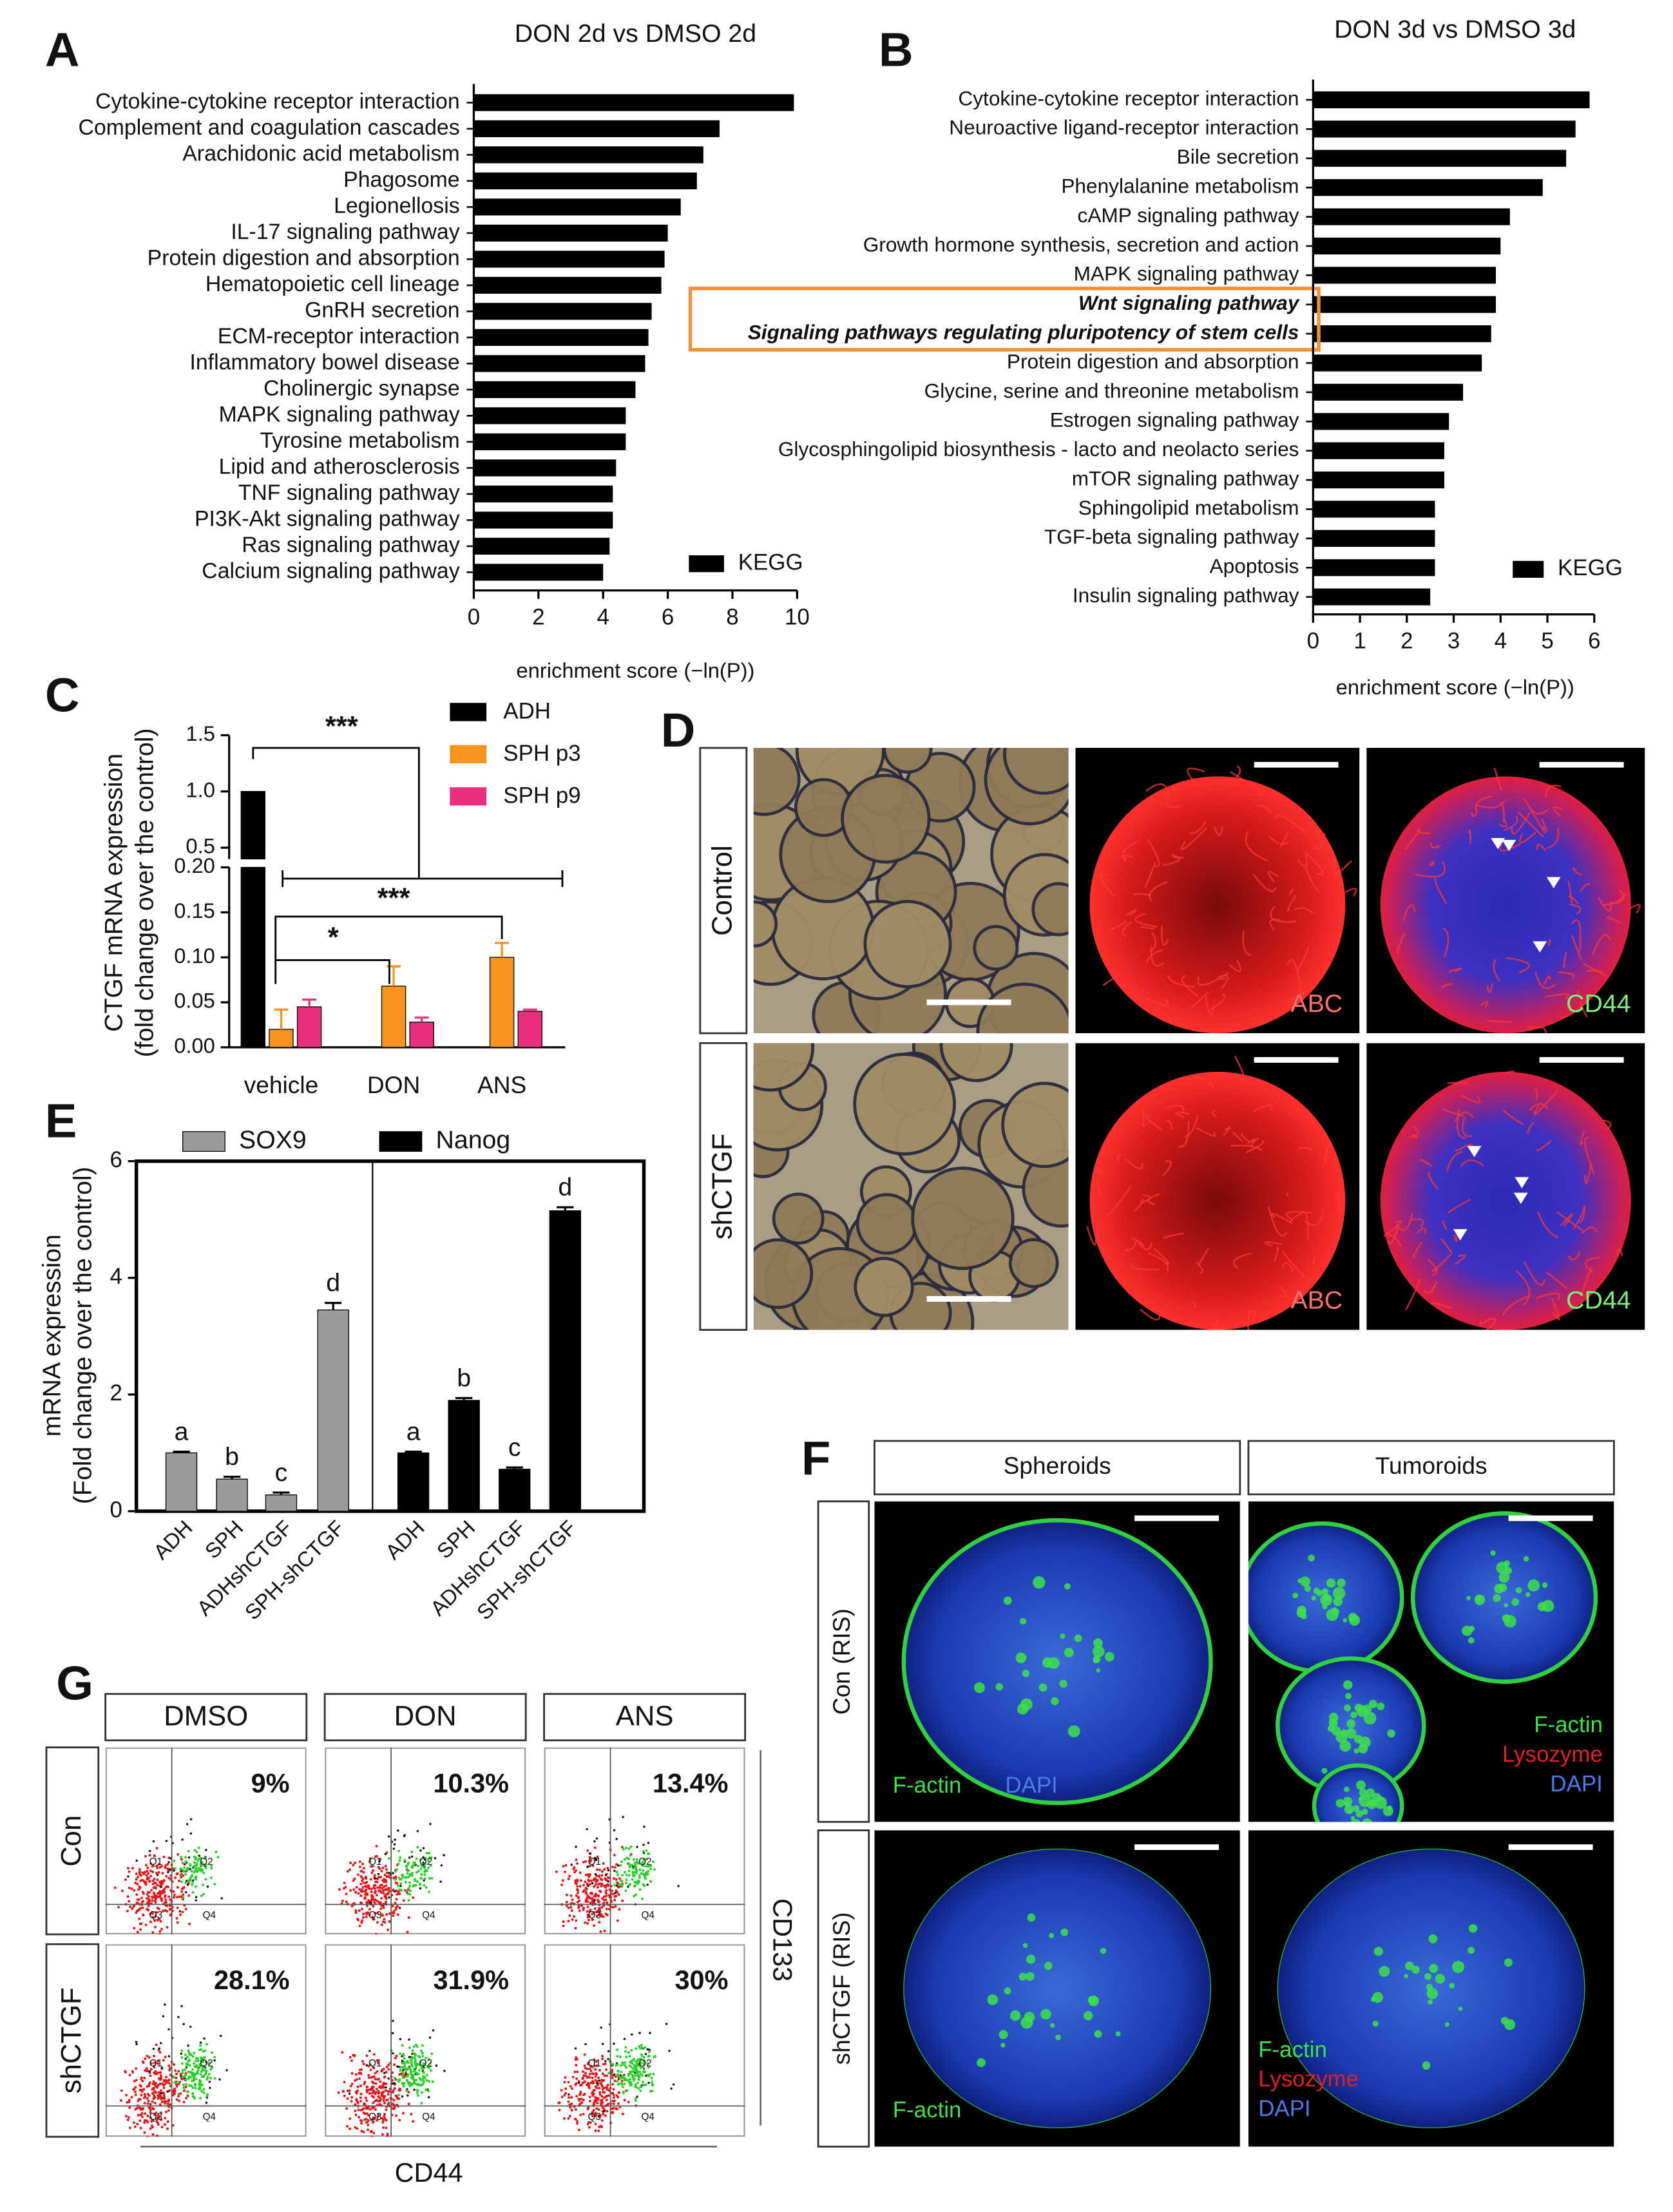 The width and height of the screenshot is (1673, 2212). Describe the element at coordinates (514, 1467) in the screenshot. I see `error-bar` at that location.